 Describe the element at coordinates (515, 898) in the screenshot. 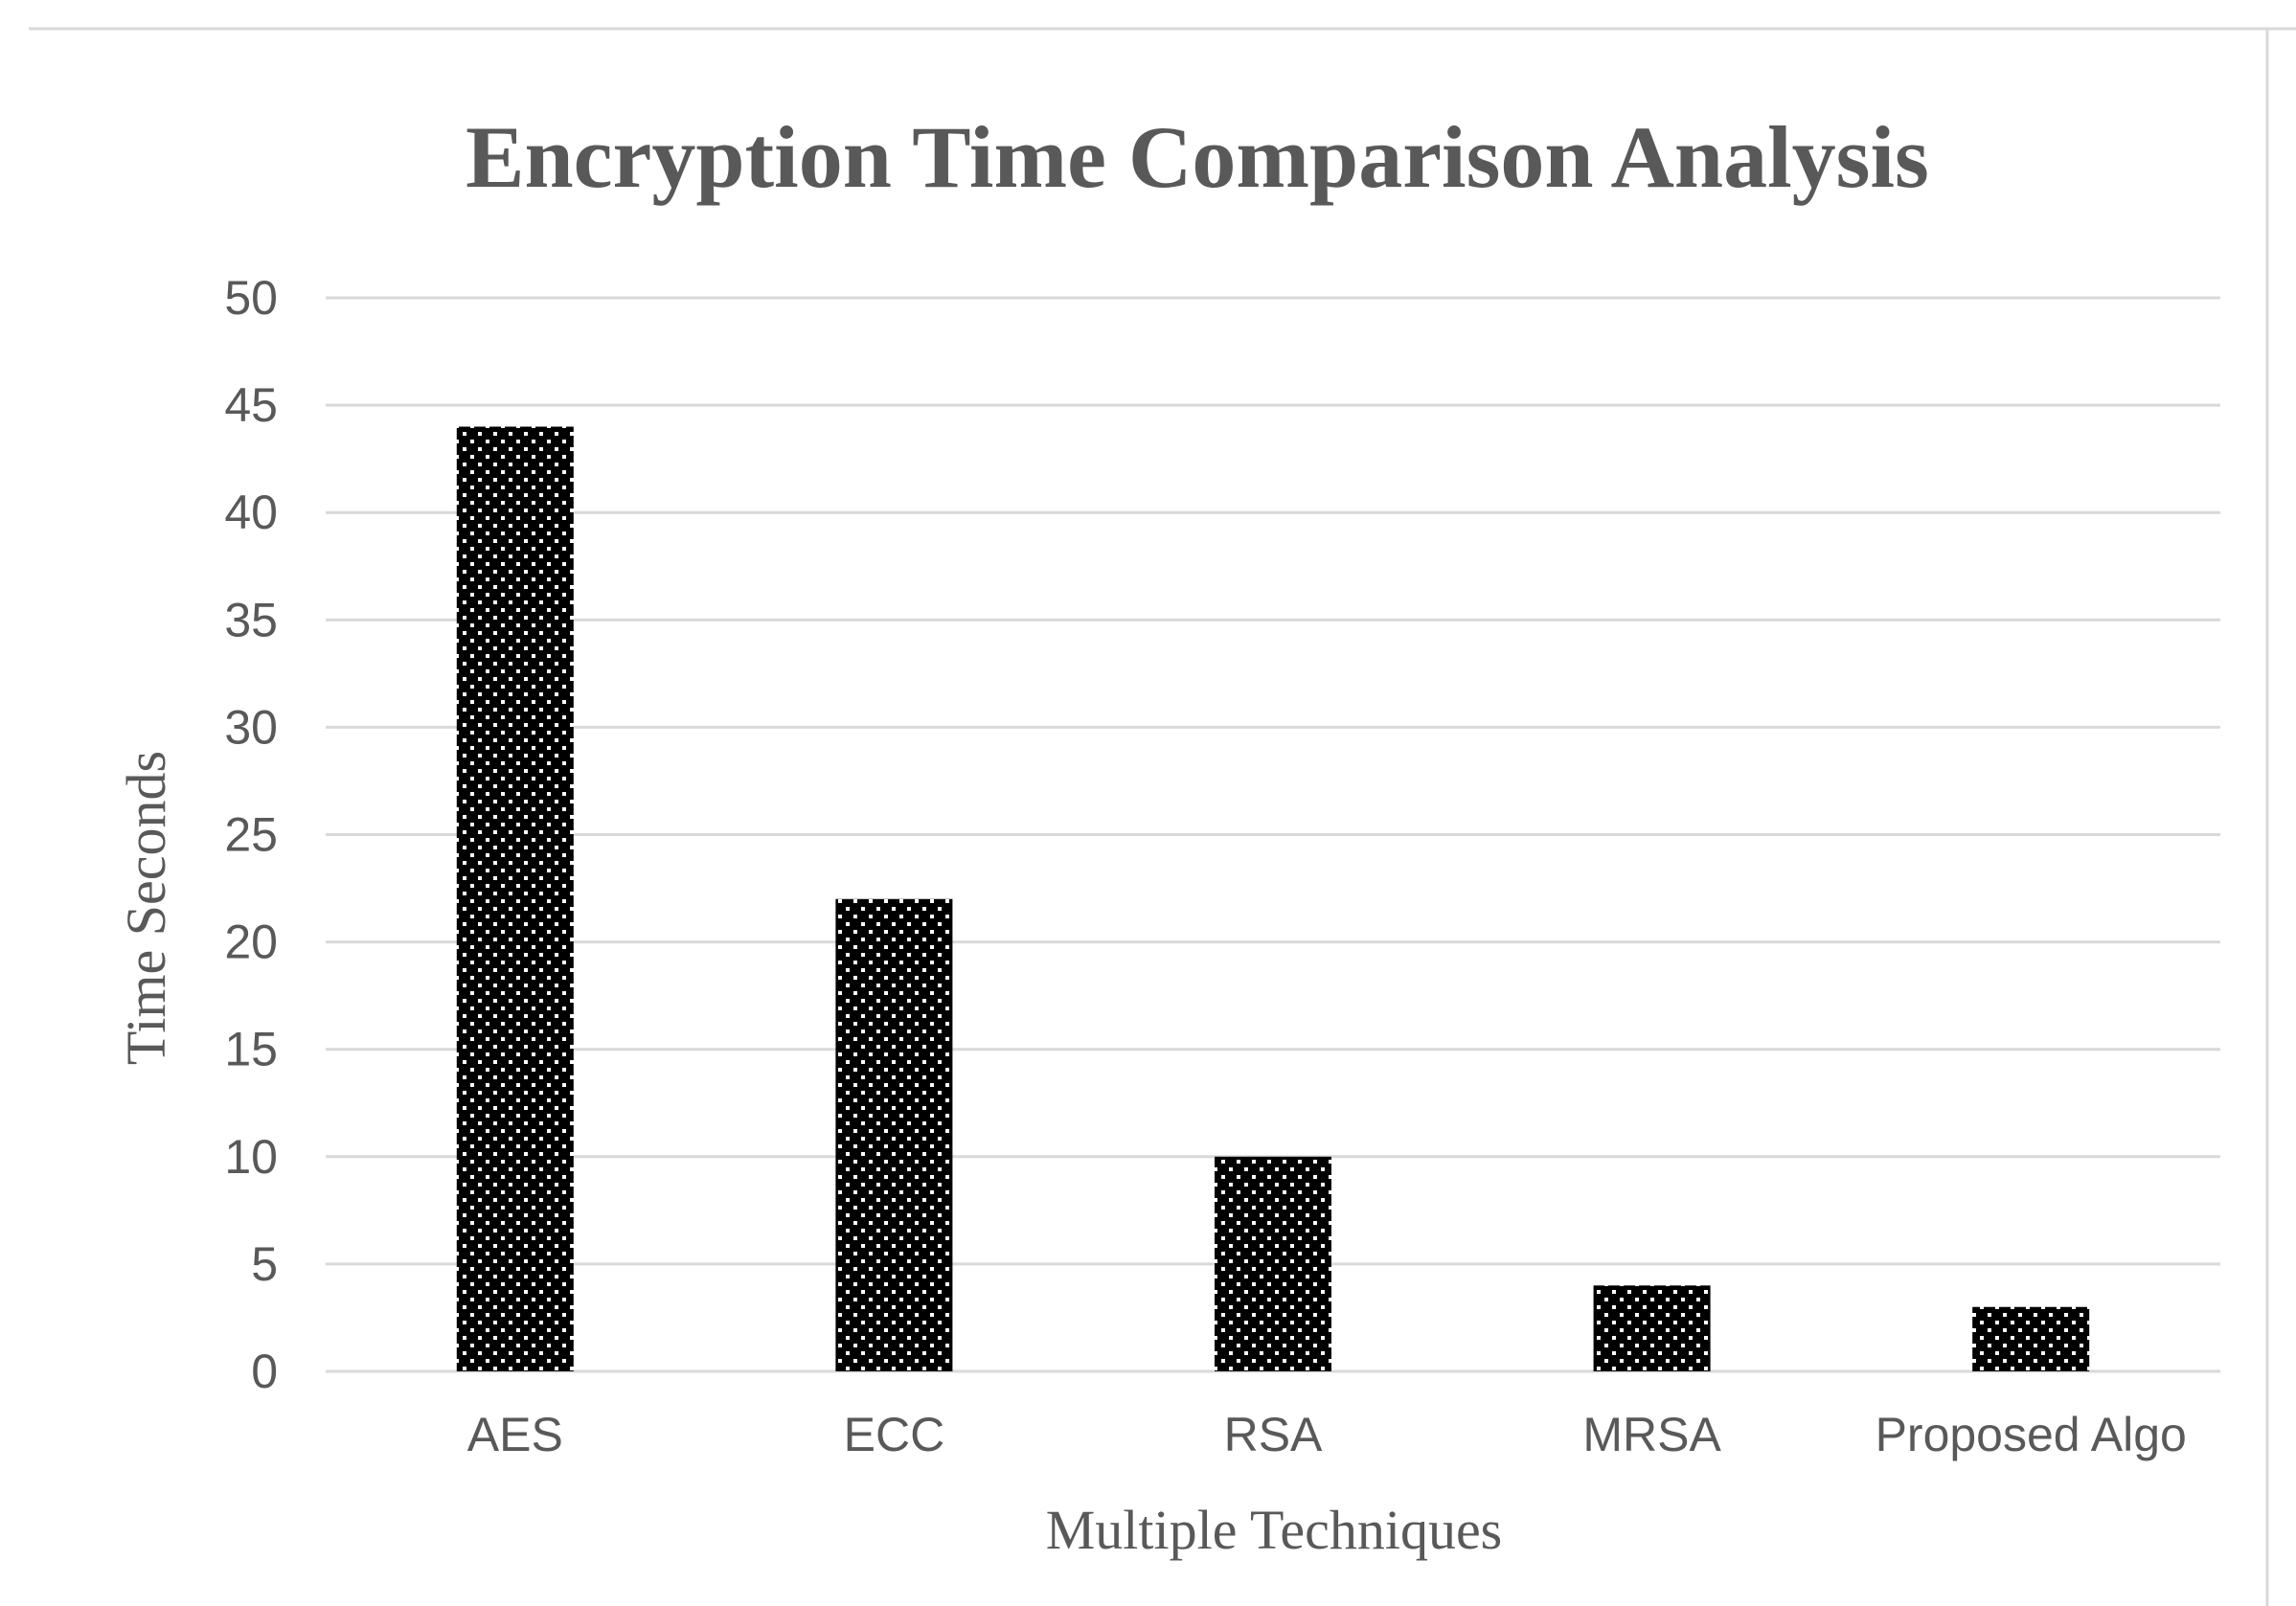

I see `bar-aes` at that location.